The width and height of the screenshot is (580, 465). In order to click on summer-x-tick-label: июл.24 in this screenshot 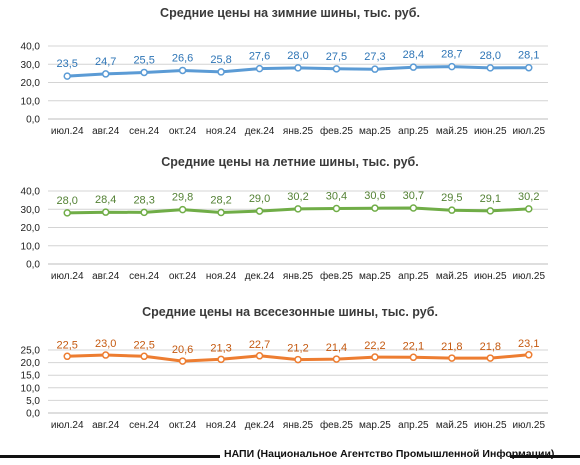, I will do `click(67, 276)`.